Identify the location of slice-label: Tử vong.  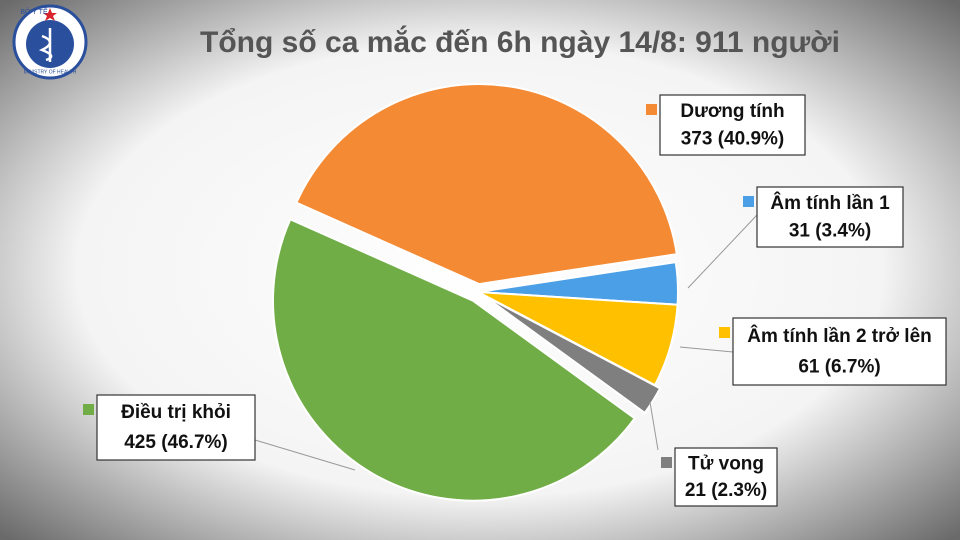
(726, 463).